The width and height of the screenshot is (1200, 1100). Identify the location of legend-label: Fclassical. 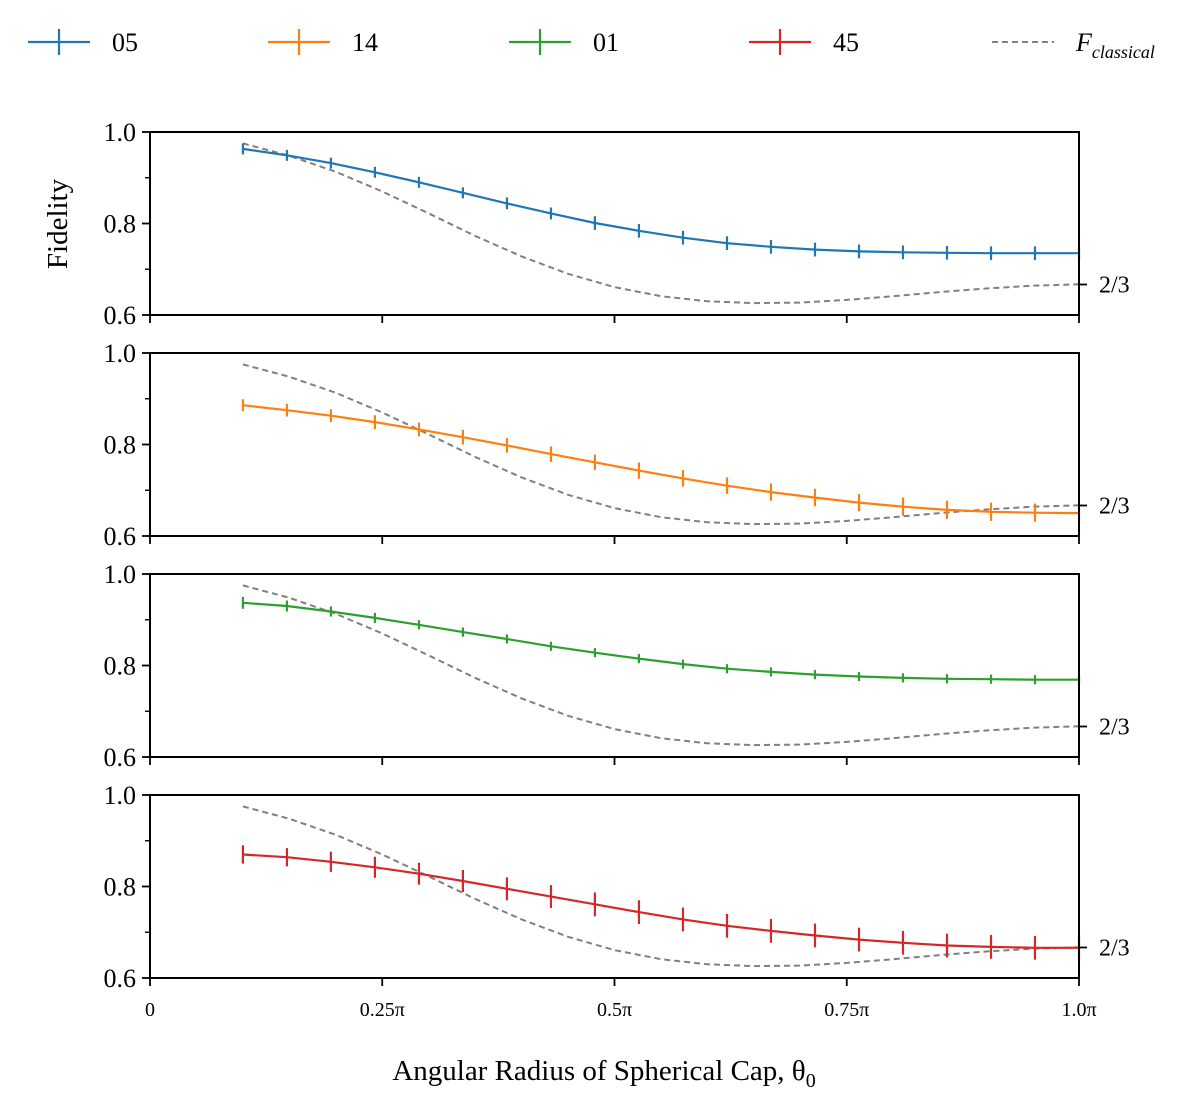
(1115, 45).